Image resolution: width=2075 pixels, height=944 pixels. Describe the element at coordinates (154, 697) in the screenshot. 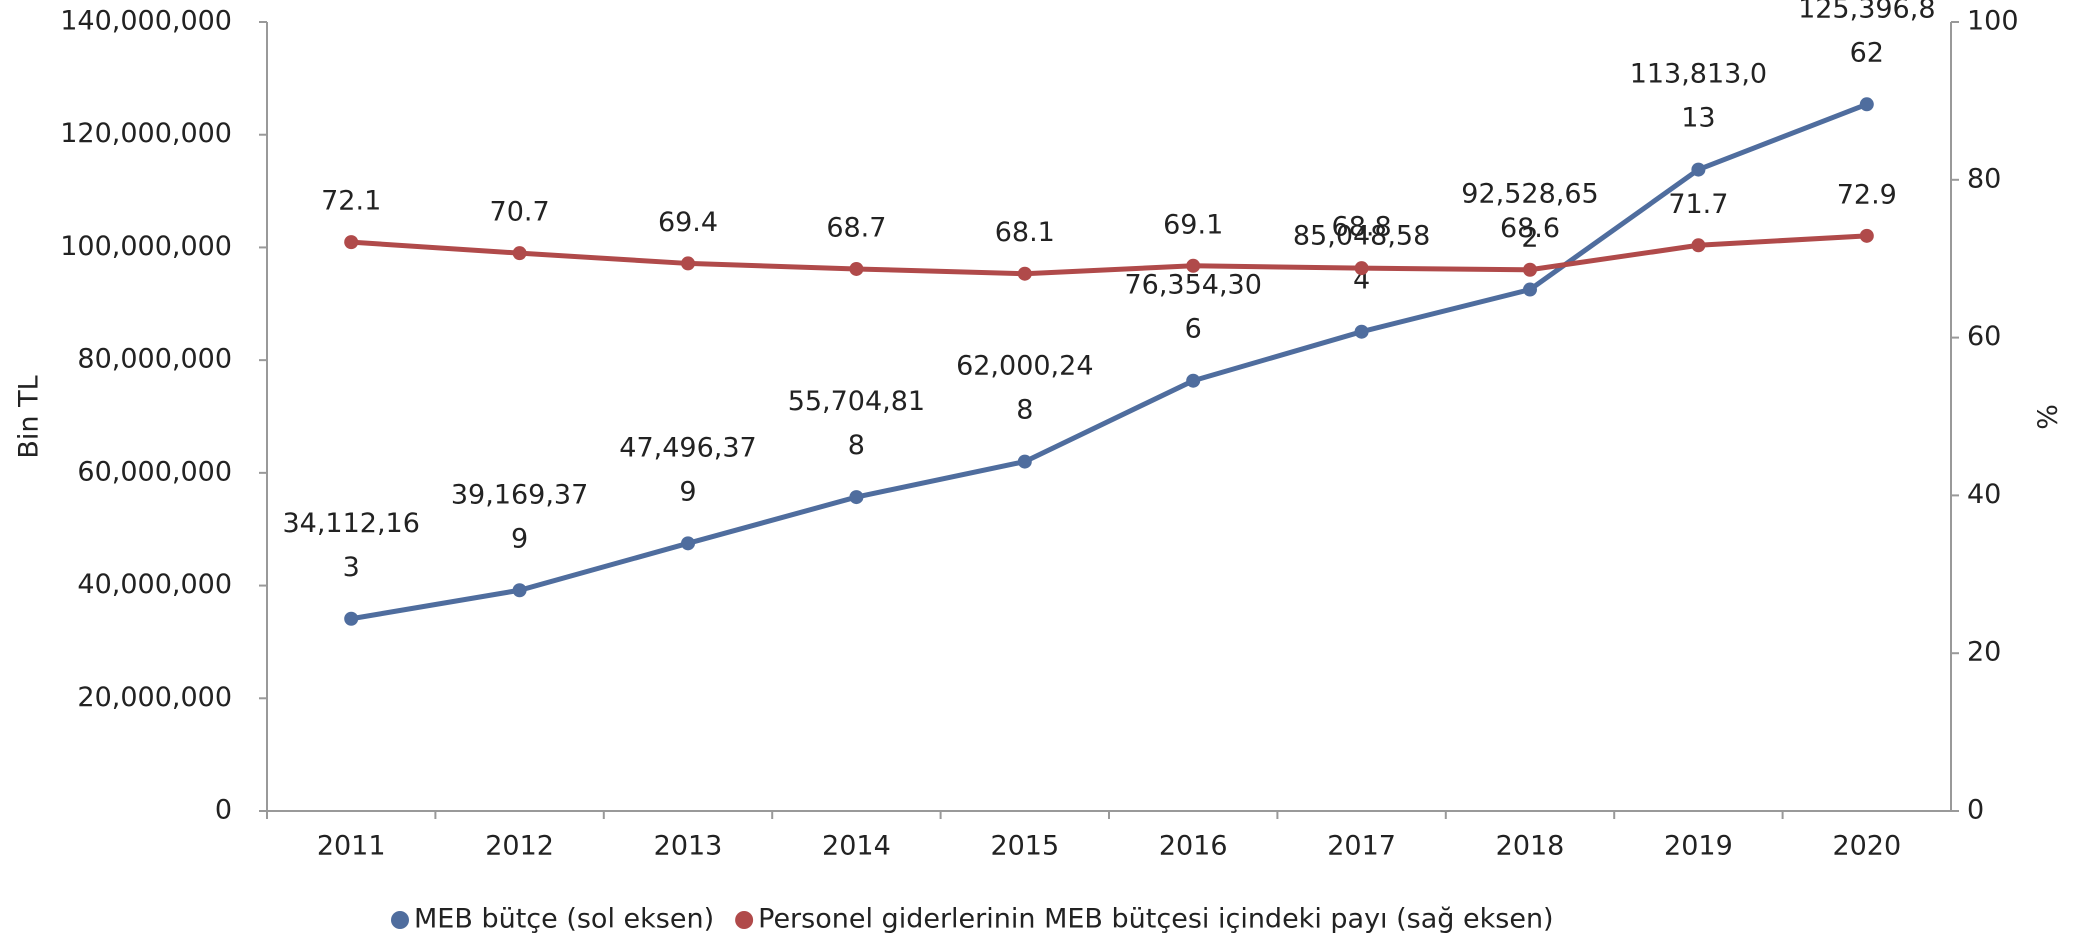

I see `y-tick-label: 20,000,000` at that location.